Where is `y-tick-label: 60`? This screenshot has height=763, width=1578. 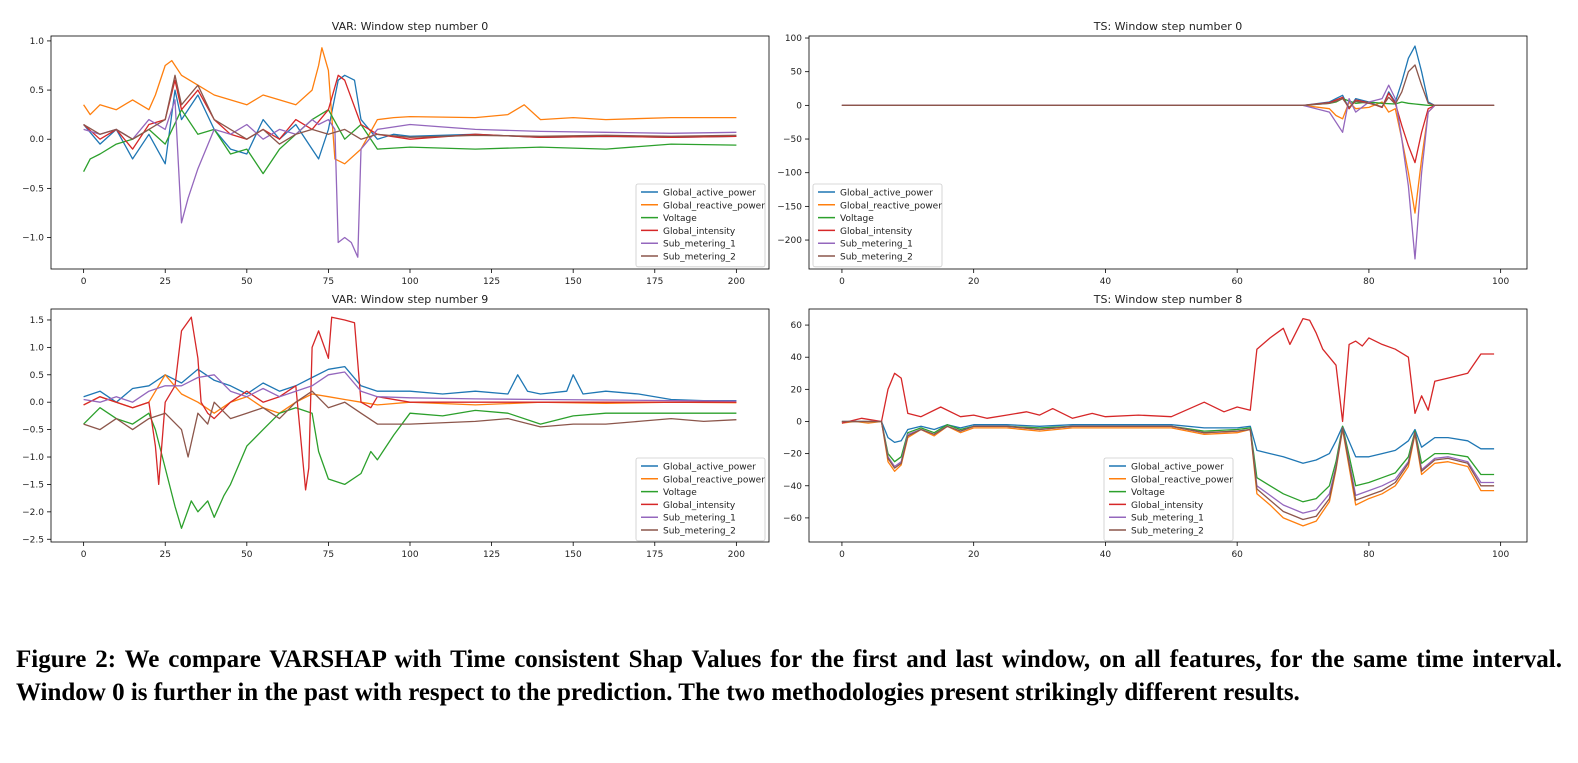 y-tick-label: 60 is located at coordinates (797, 326).